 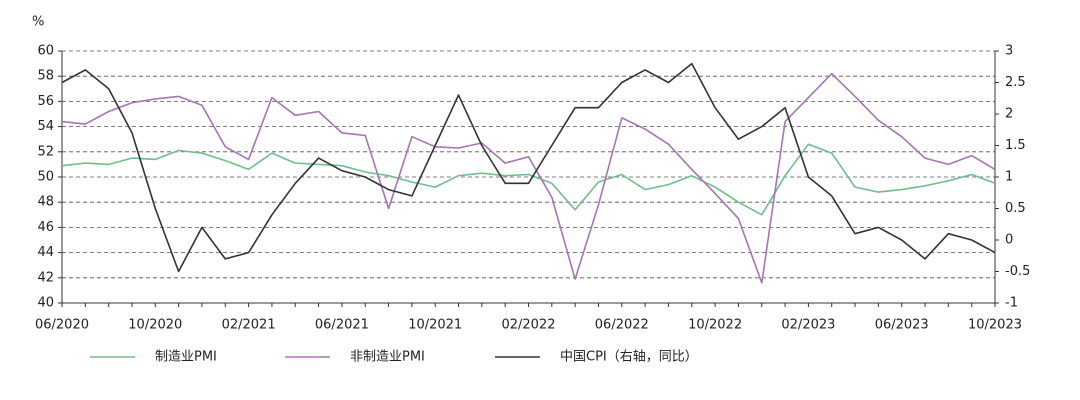 I want to click on x-tick-label: 06/2023, so click(x=902, y=325).